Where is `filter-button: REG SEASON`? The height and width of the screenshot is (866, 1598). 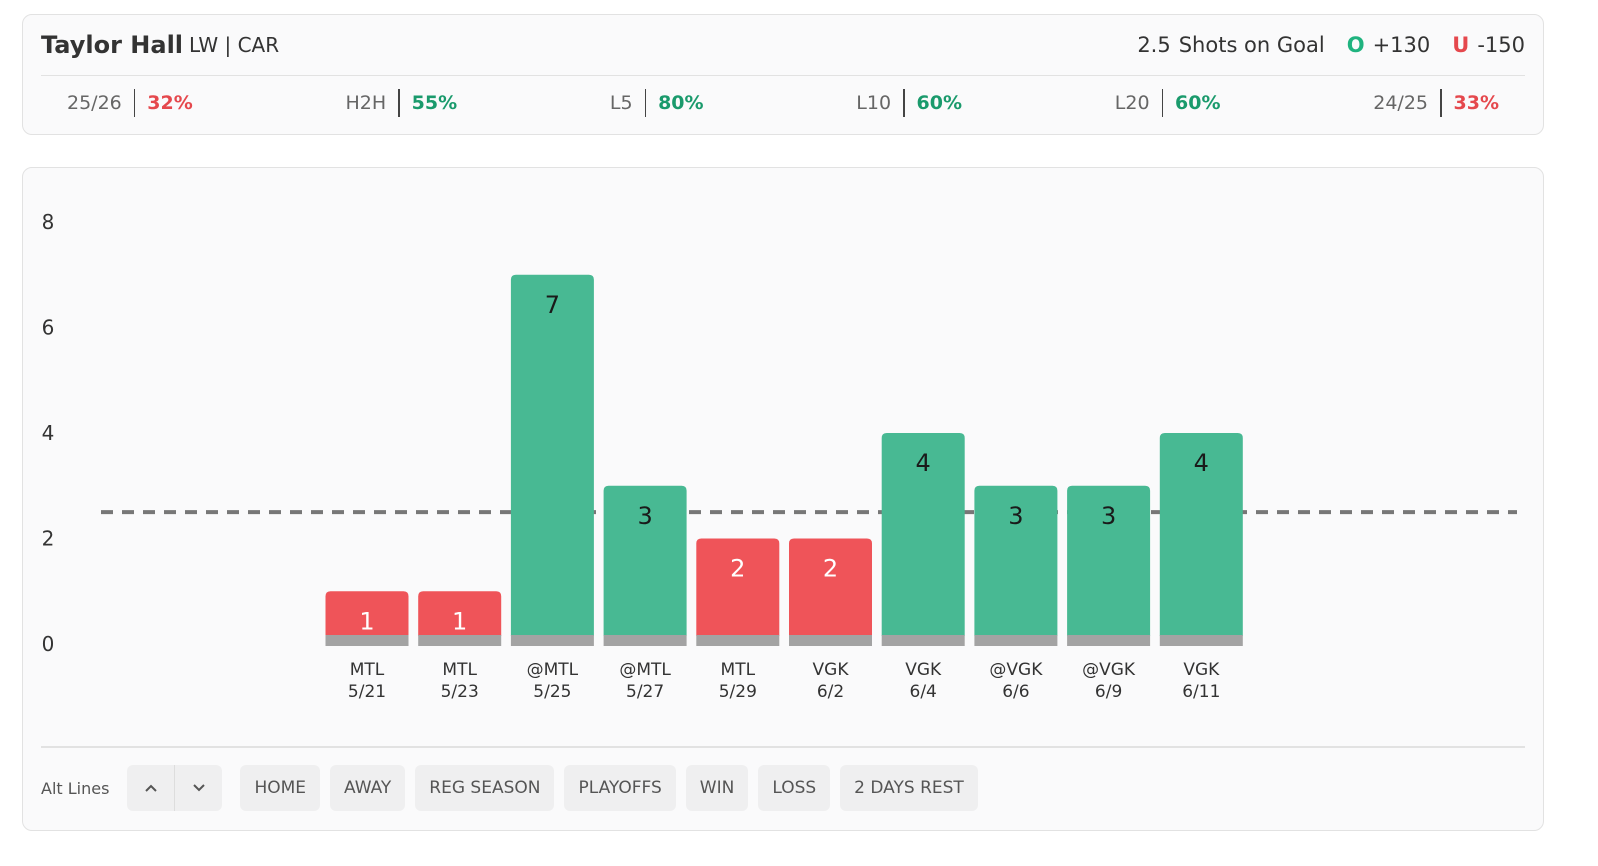 filter-button: REG SEASON is located at coordinates (485, 788).